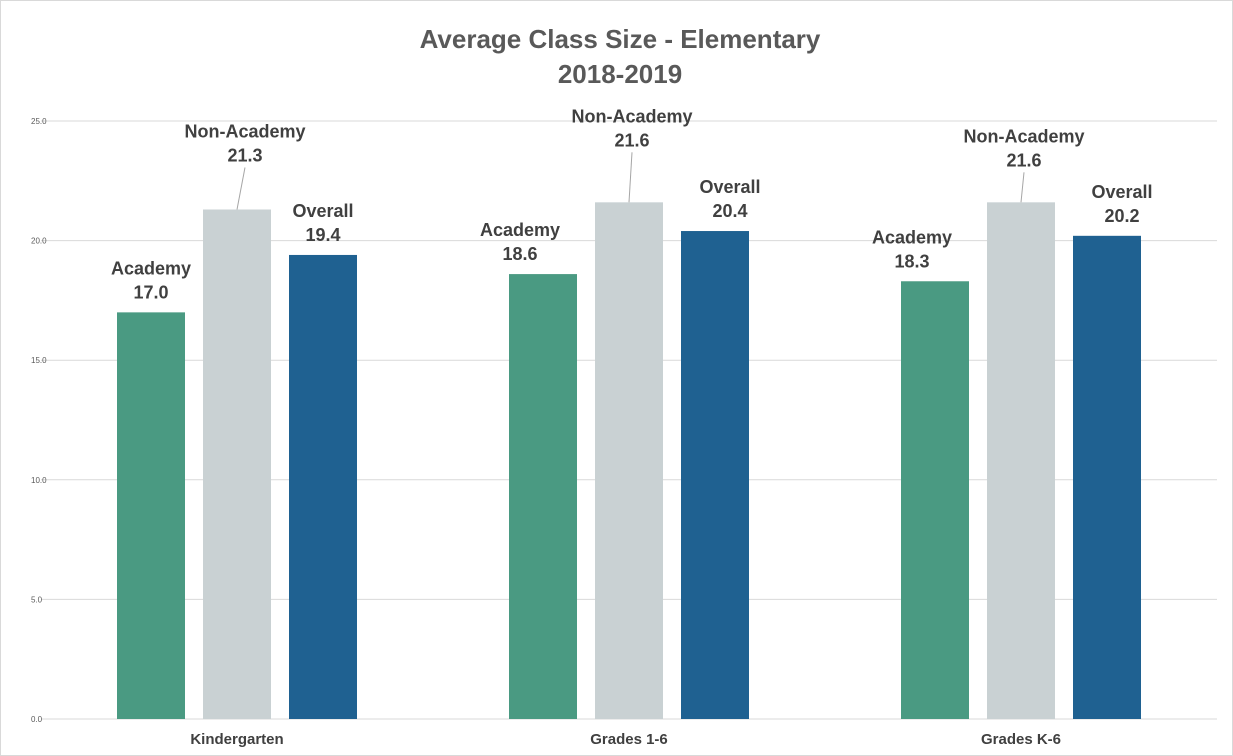 The height and width of the screenshot is (756, 1233). Describe the element at coordinates (1121, 216) in the screenshot. I see `data-label-value: 20.2` at that location.